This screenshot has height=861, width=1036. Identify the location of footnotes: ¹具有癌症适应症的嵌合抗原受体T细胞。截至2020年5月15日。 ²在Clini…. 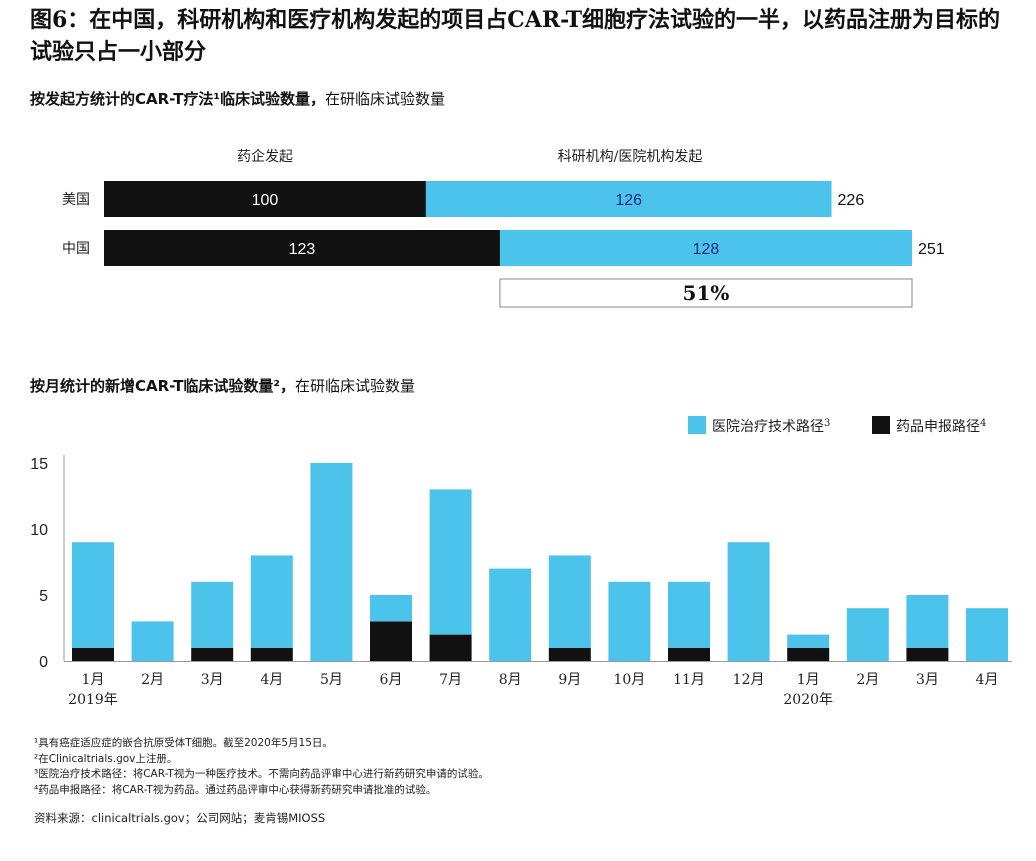
(524, 767).